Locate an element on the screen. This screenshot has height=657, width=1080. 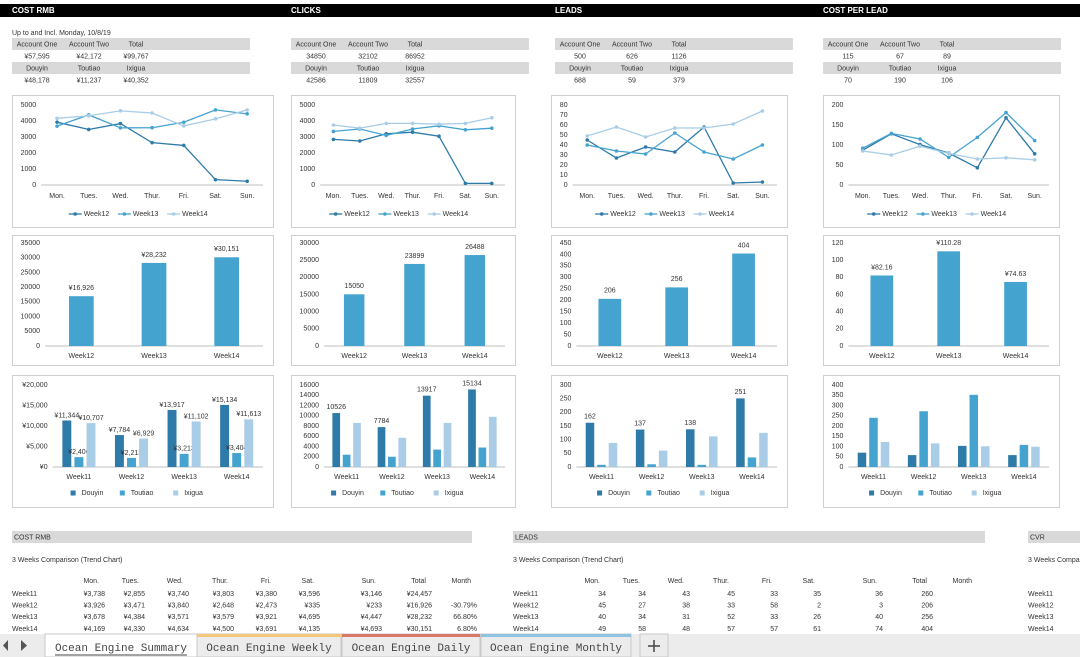
summary-header-row is located at coordinates (942, 44).